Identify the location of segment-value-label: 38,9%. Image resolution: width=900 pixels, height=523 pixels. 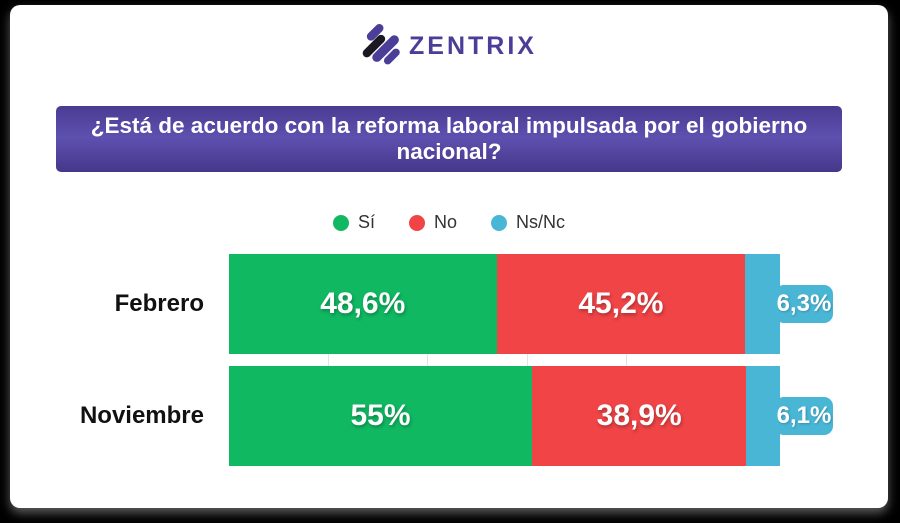
(639, 415).